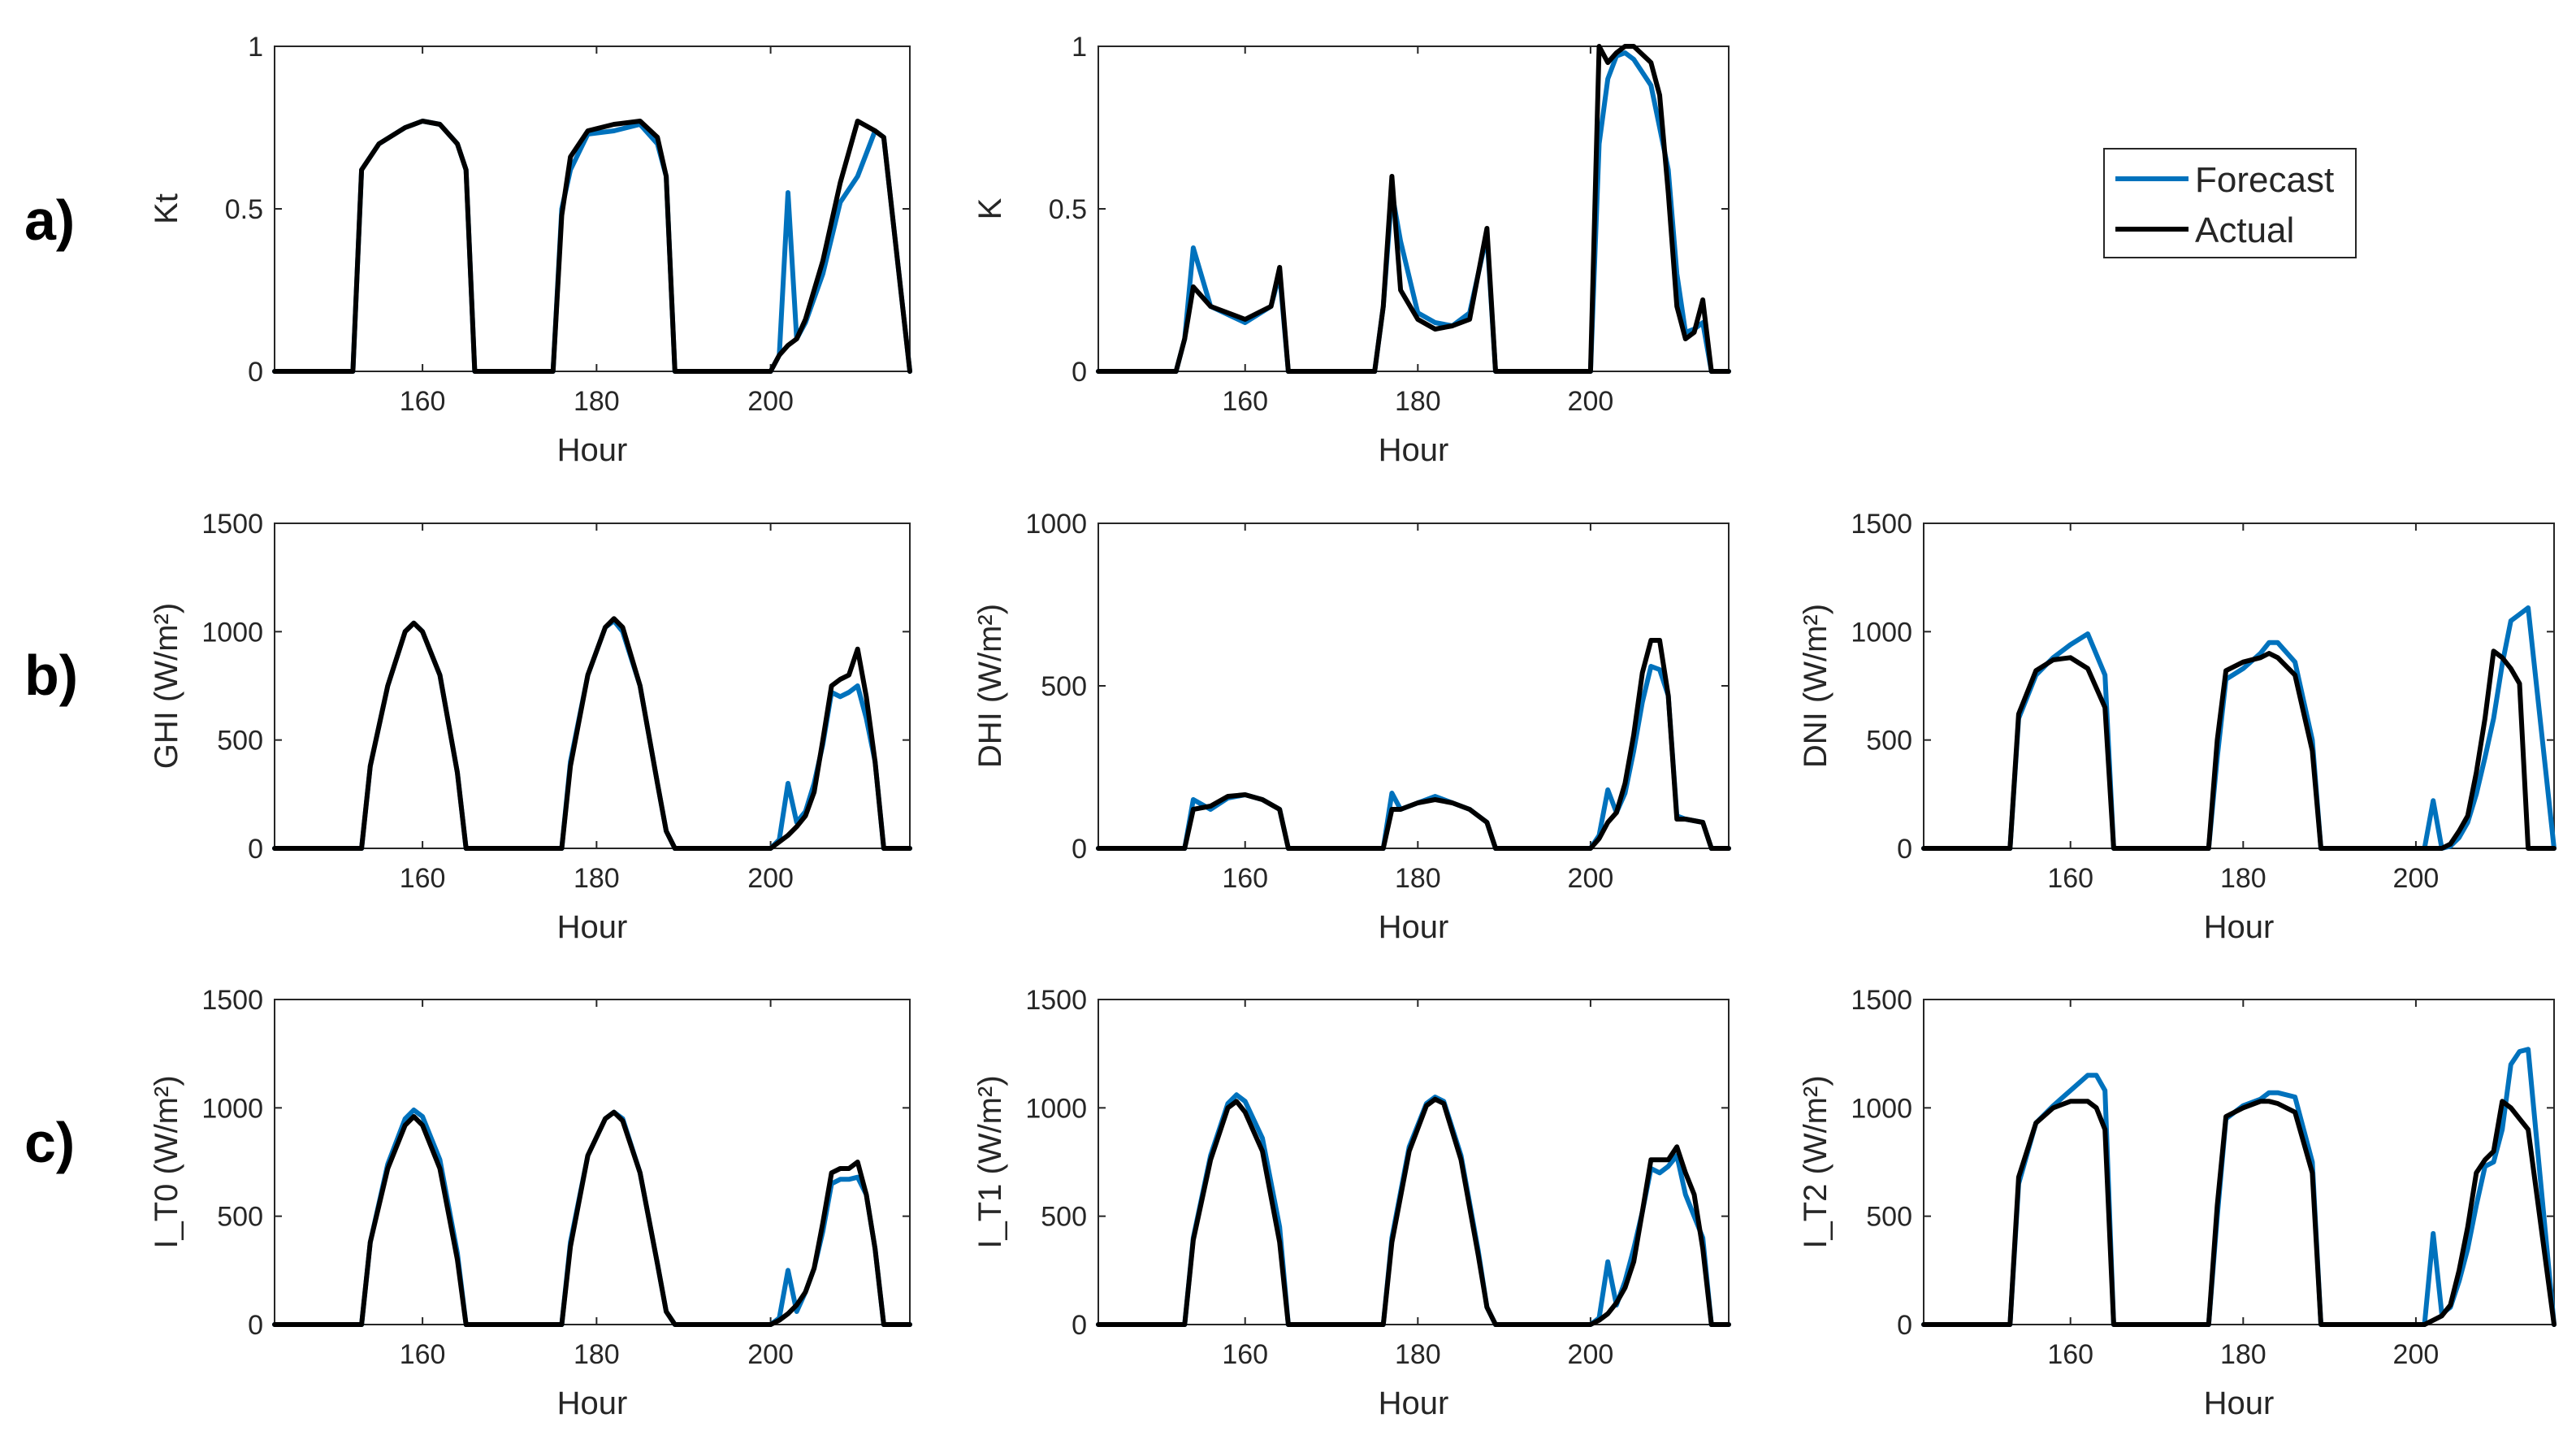 The height and width of the screenshot is (1431, 2576). I want to click on legend-label-actual: Actual, so click(2244, 230).